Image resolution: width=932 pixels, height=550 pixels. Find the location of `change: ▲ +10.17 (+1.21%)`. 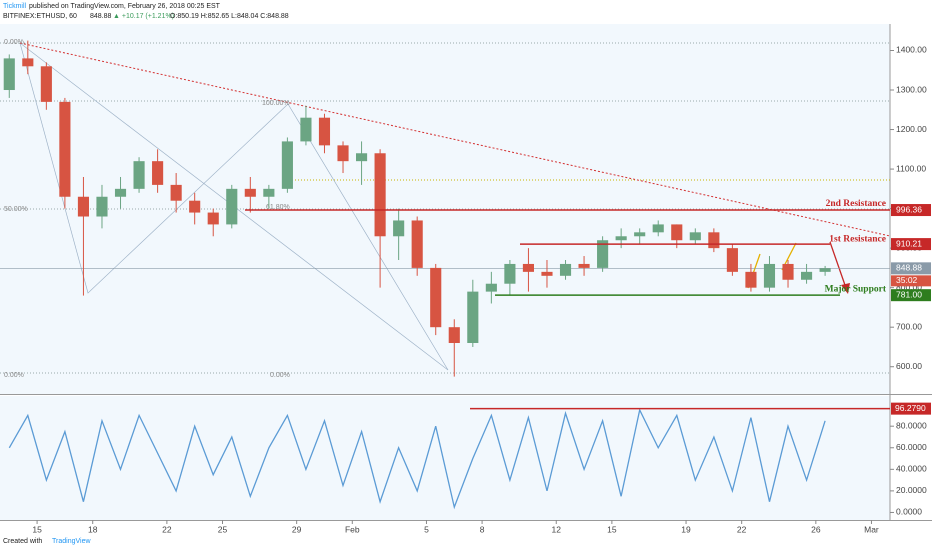

change: ▲ +10.17 (+1.21%) is located at coordinates (143, 16).